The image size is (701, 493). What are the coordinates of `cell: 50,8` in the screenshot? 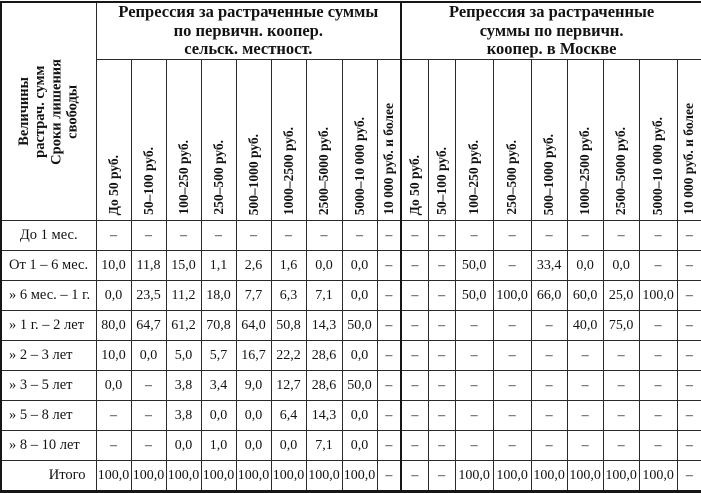 It's located at (288, 325).